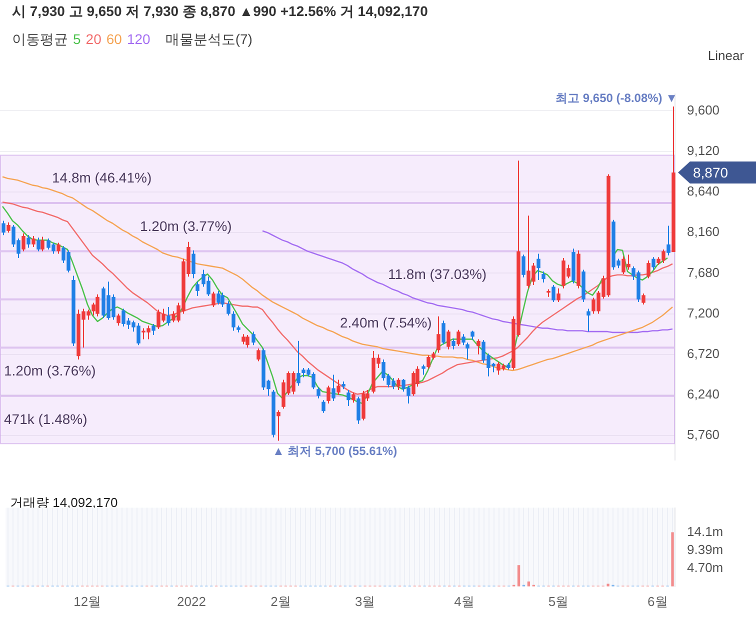  What do you see at coordinates (335, 451) in the screenshot?
I see `annotation: ▲ 최저 5,700 (55.61%)` at bounding box center [335, 451].